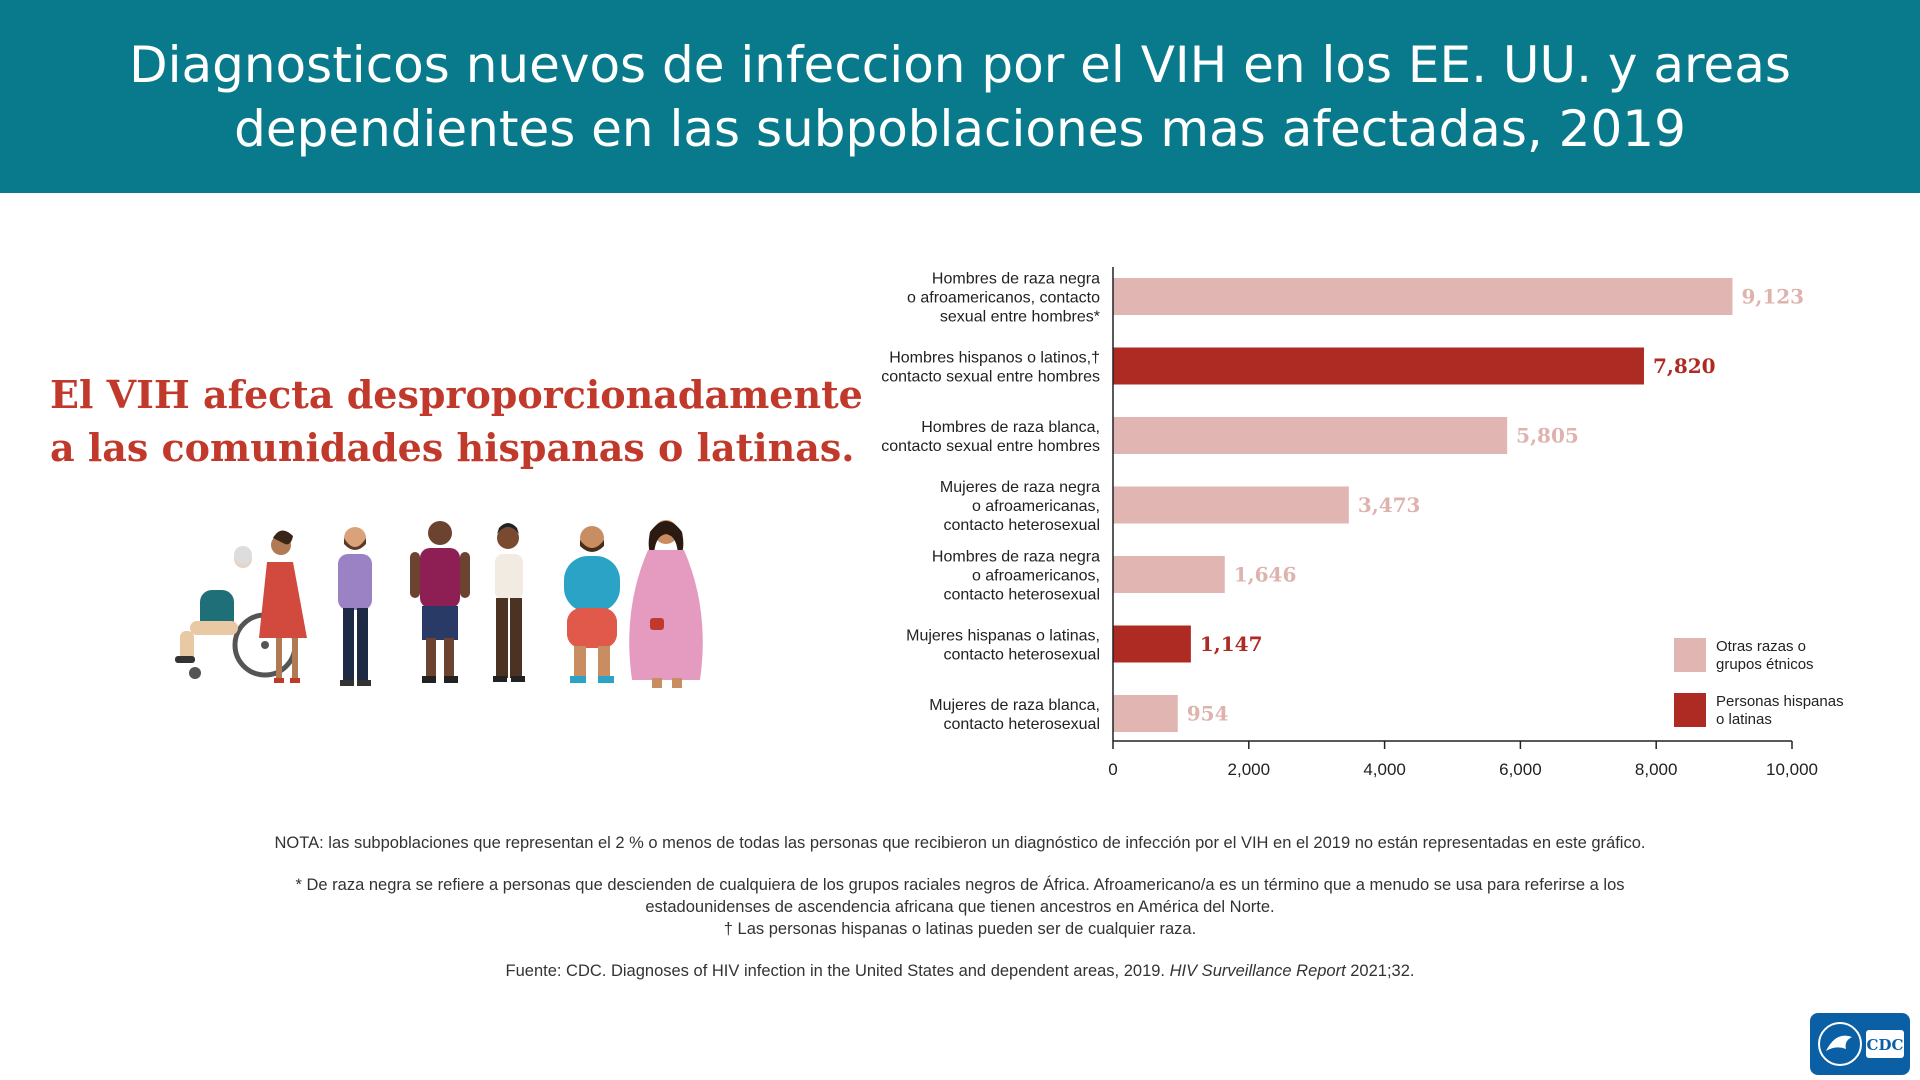 The width and height of the screenshot is (1920, 1080). Describe the element at coordinates (355, 606) in the screenshot. I see `man-purple-shirt-icon` at that location.